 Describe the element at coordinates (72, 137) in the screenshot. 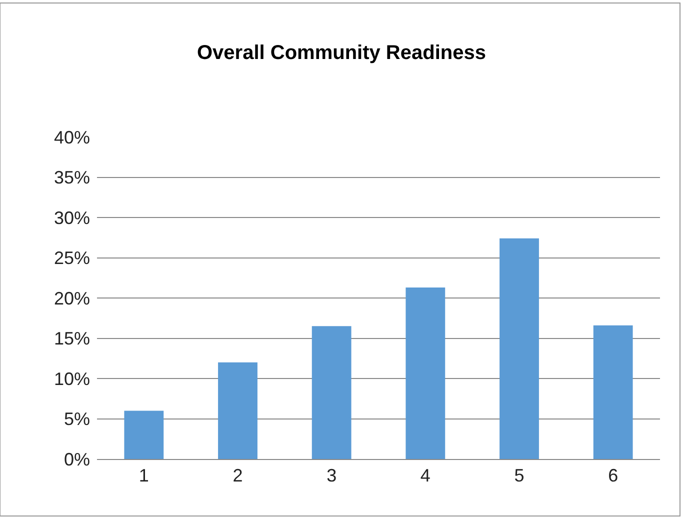

I see `y-tick-label: 40%` at that location.